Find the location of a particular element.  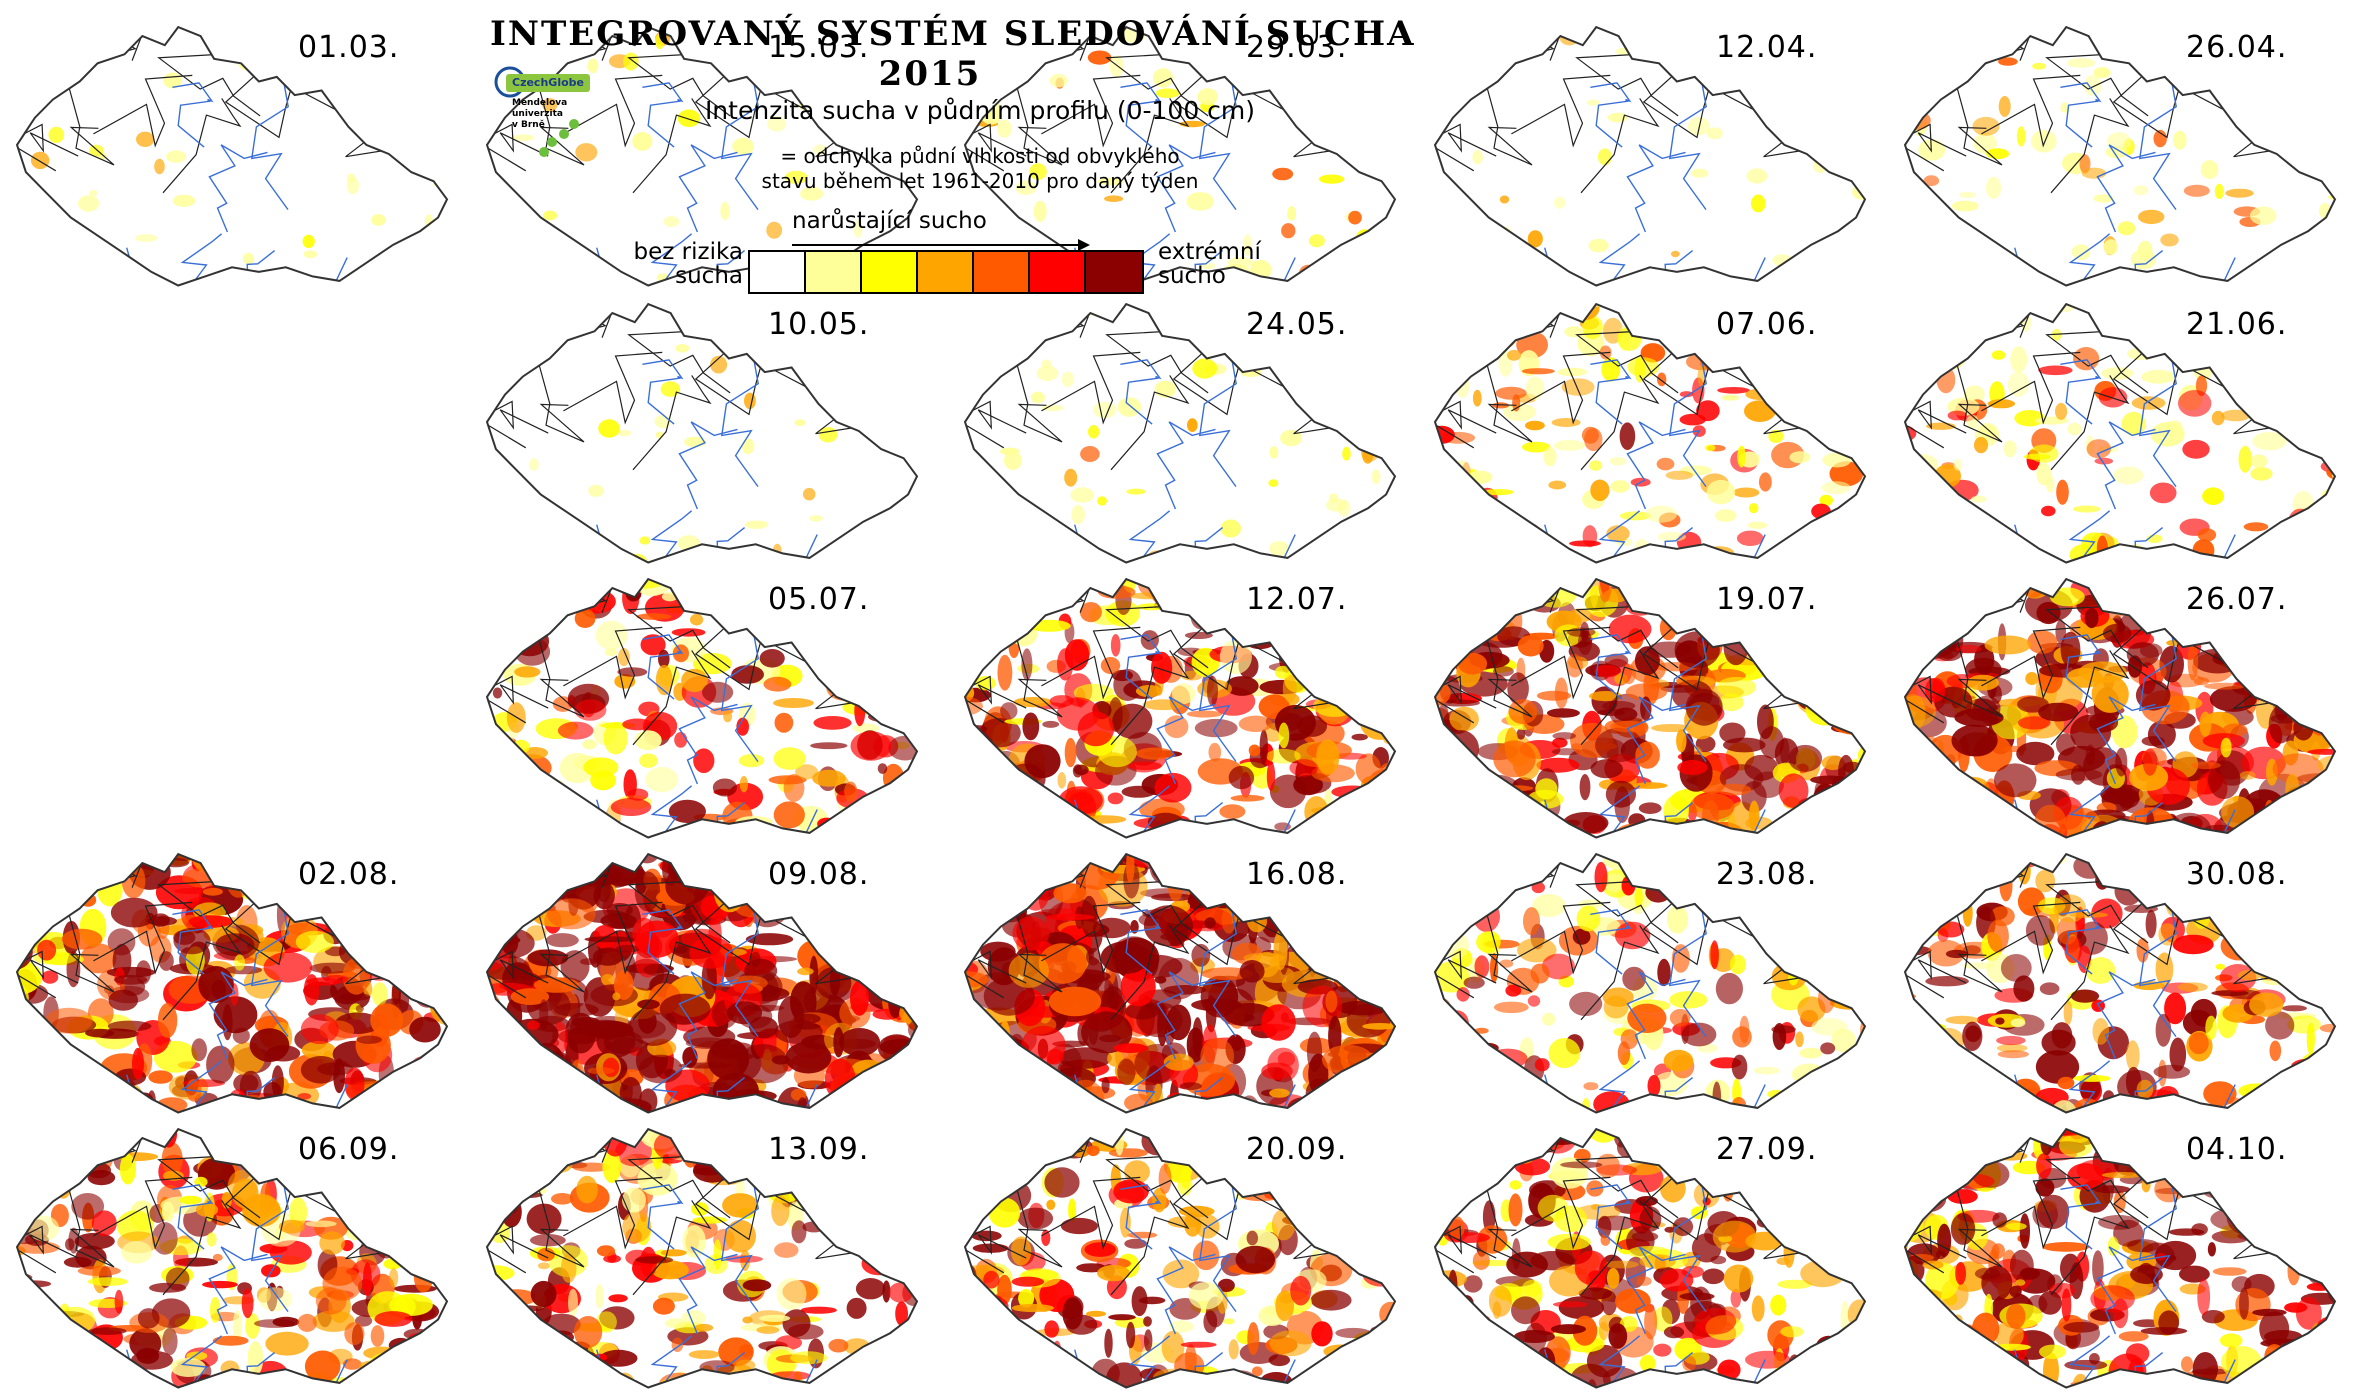

map-panel-26-04: 26.04. is located at coordinates (2120, 154).